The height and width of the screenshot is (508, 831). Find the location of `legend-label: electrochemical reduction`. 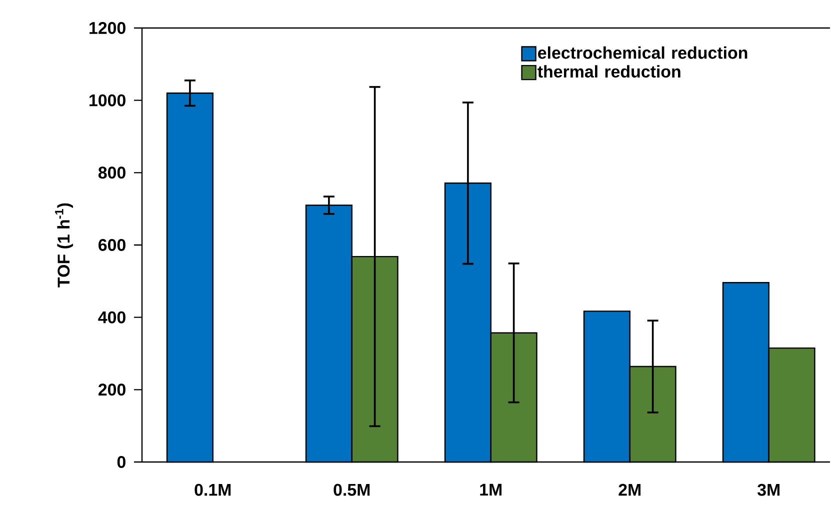

legend-label: electrochemical reduction is located at coordinates (643, 52).